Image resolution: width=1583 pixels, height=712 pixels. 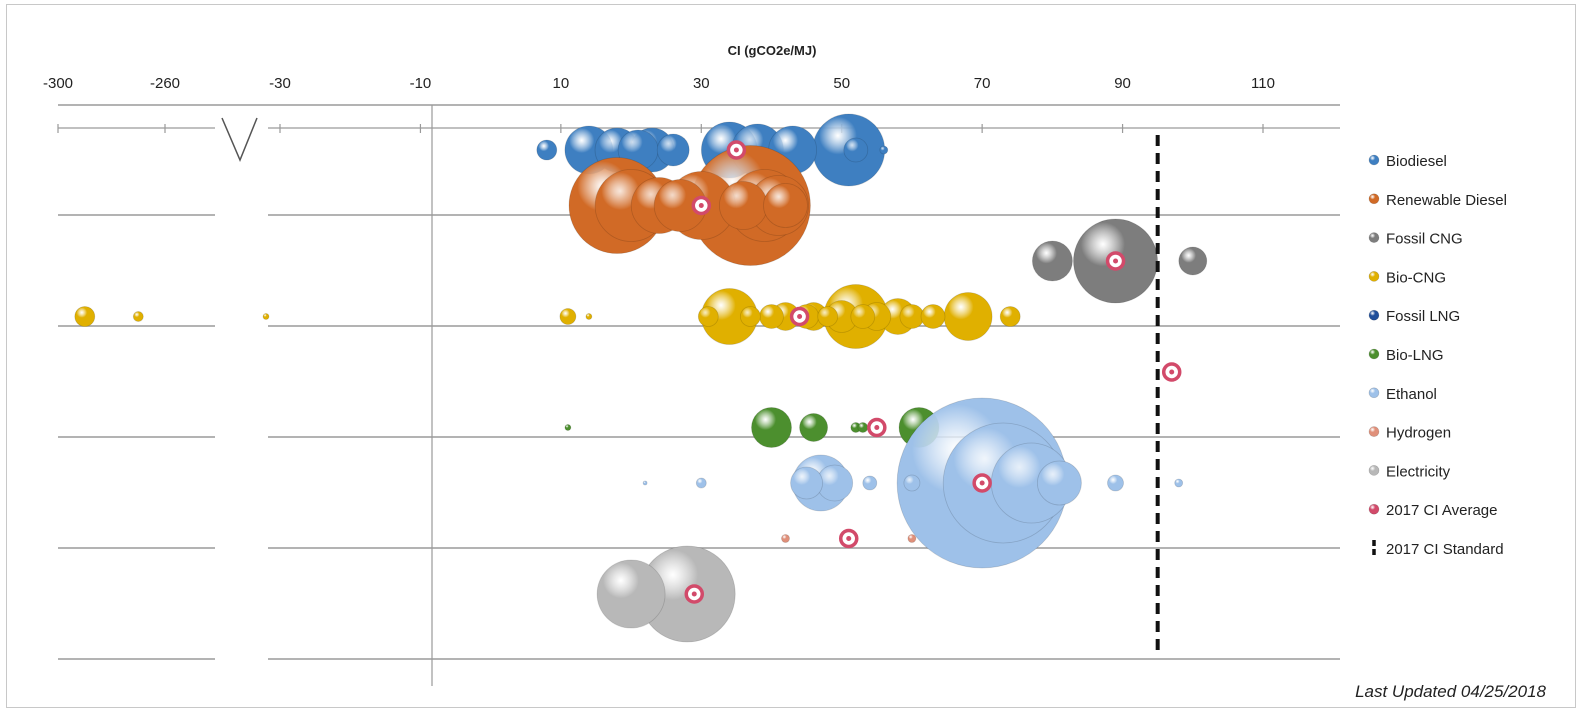 I want to click on x-tick-label: -300, so click(x=58, y=83).